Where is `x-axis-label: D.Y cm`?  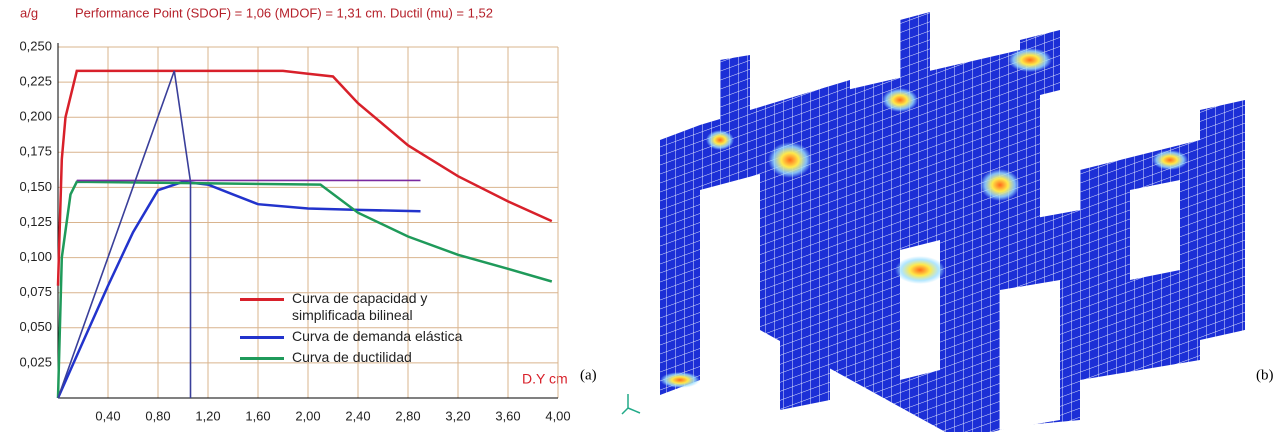
x-axis-label: D.Y cm is located at coordinates (545, 379).